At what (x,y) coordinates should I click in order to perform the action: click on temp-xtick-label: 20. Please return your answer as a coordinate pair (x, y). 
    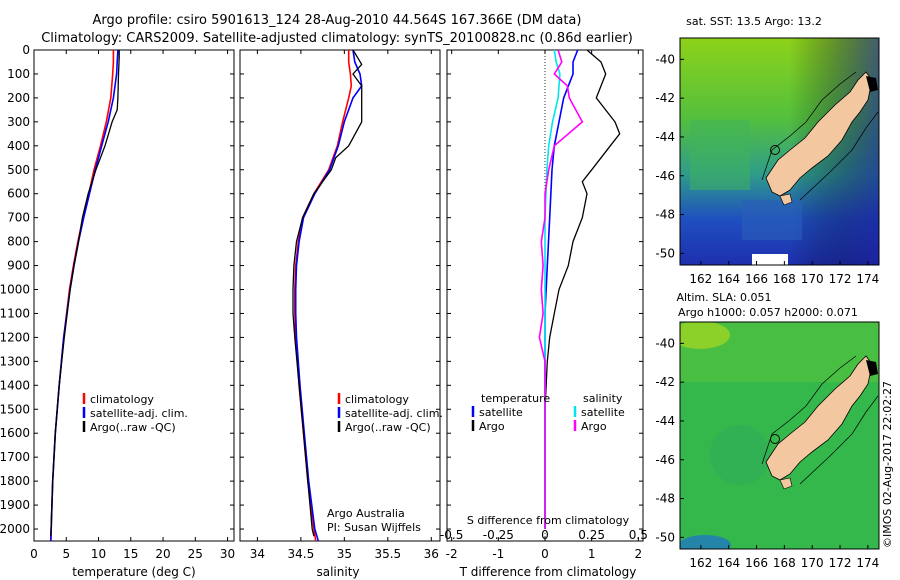
    Looking at the image, I should click on (162, 554).